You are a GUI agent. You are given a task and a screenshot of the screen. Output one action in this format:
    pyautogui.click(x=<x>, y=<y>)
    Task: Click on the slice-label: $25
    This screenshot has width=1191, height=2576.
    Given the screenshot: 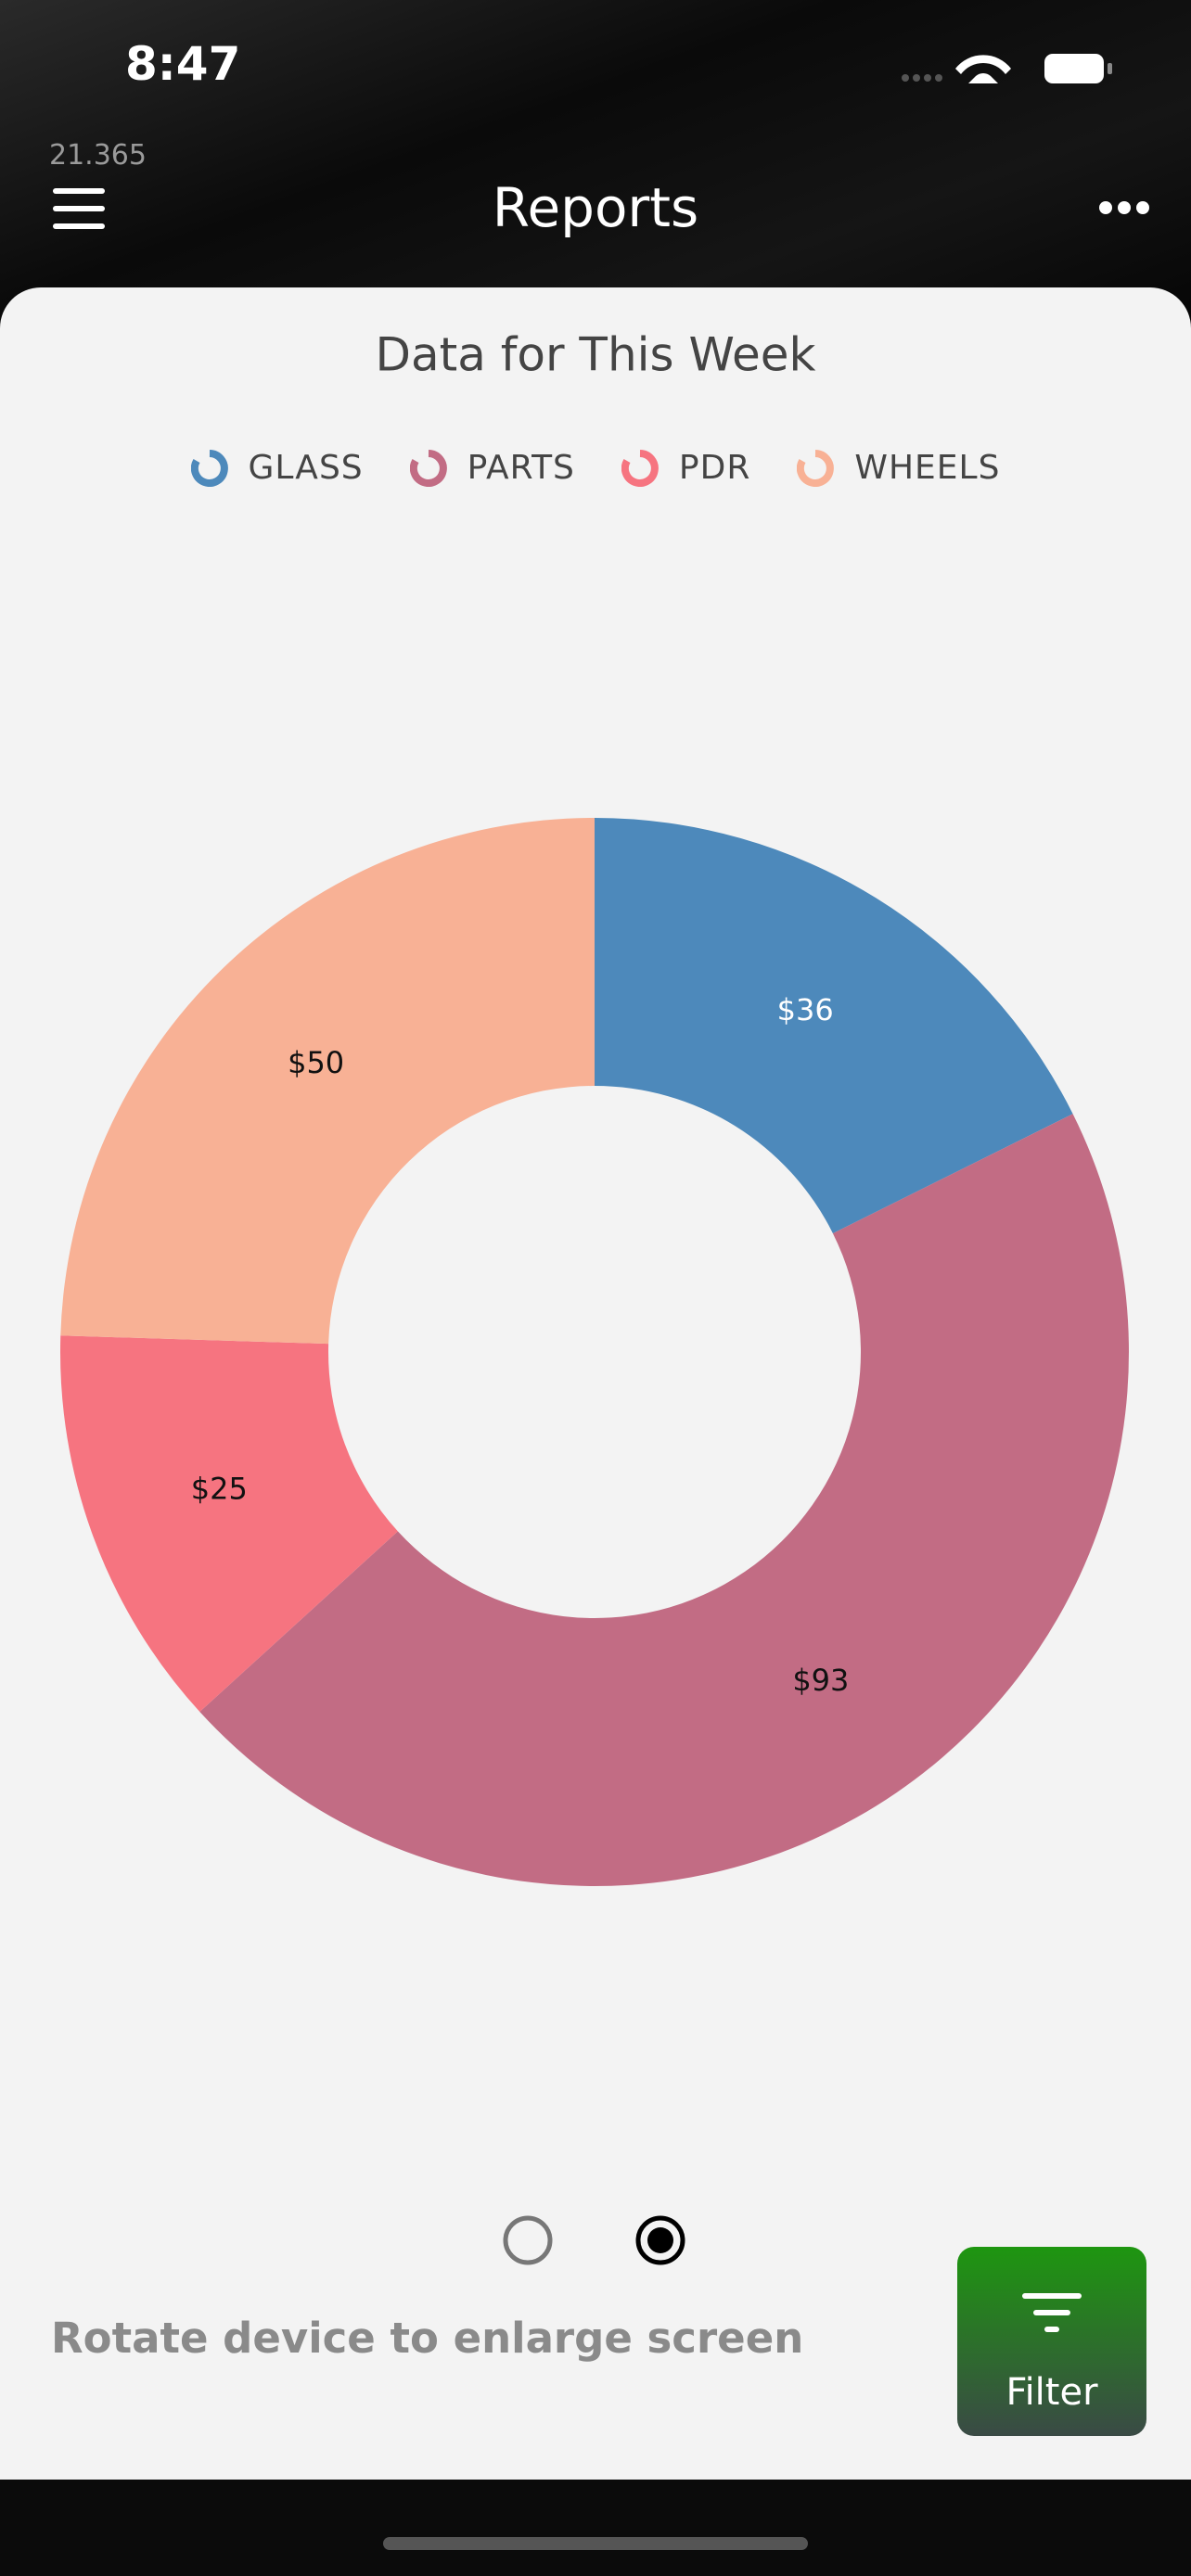 What is the action you would take?
    pyautogui.click(x=219, y=1490)
    